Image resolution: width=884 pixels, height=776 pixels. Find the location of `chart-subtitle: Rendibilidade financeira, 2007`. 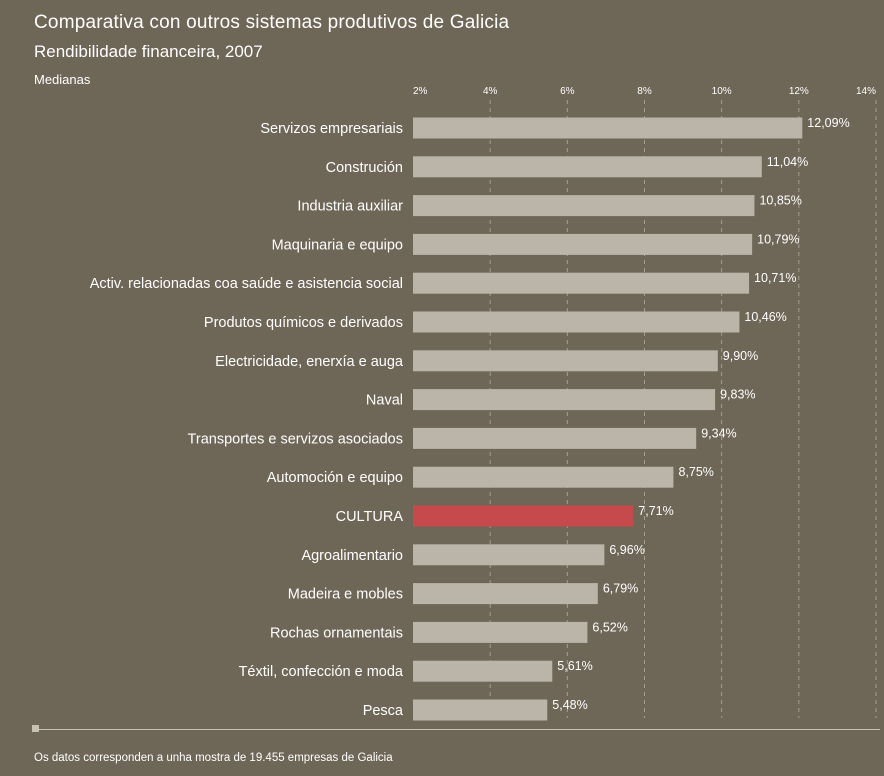

chart-subtitle: Rendibilidade financeira, 2007 is located at coordinates (148, 51).